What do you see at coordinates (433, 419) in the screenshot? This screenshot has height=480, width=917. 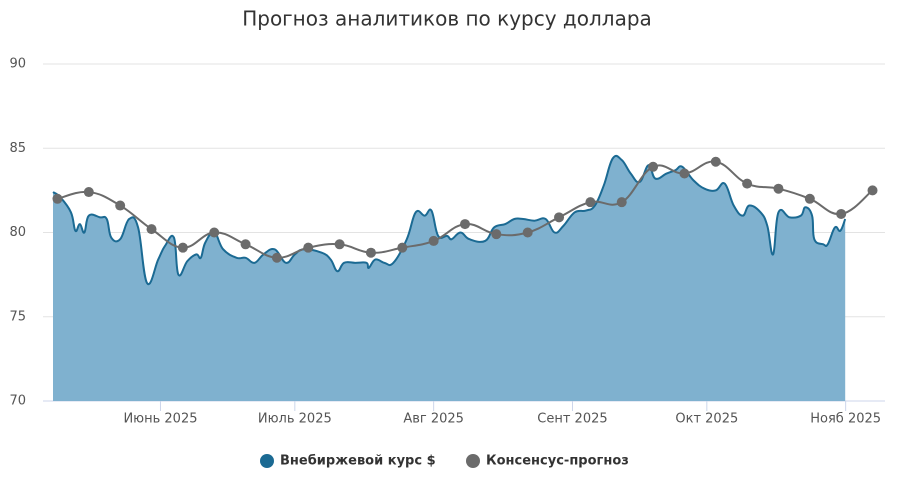 I see `x-tick-label: Авг 2025` at bounding box center [433, 419].